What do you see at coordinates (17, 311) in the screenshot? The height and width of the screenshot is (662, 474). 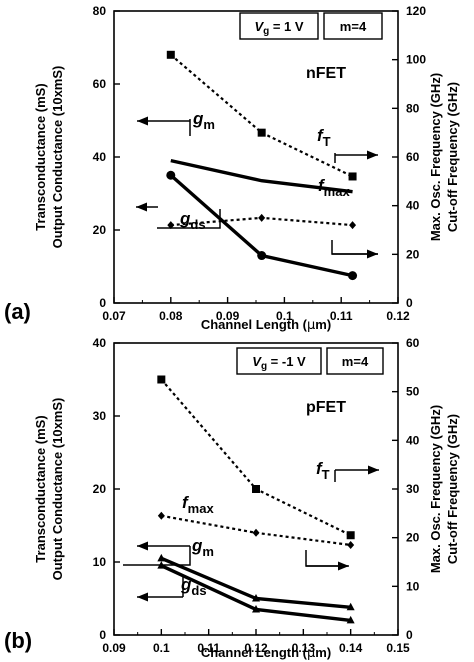 I see `panel-letter: (a)` at bounding box center [17, 311].